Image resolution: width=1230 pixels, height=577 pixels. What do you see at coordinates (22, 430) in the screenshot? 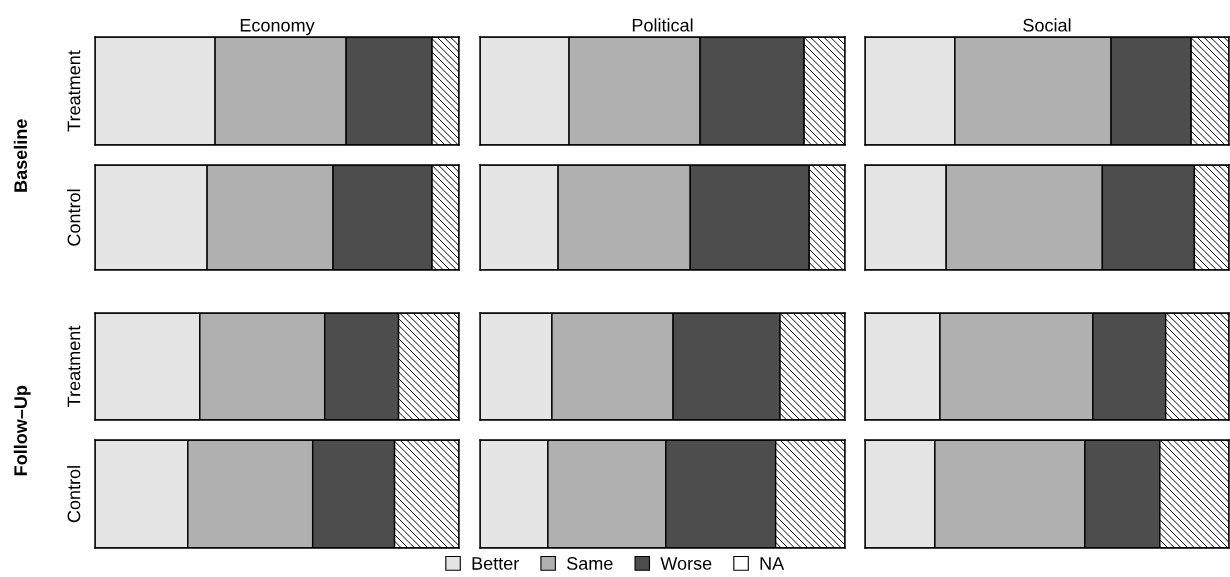
I see `text: Follow–Up` at bounding box center [22, 430].